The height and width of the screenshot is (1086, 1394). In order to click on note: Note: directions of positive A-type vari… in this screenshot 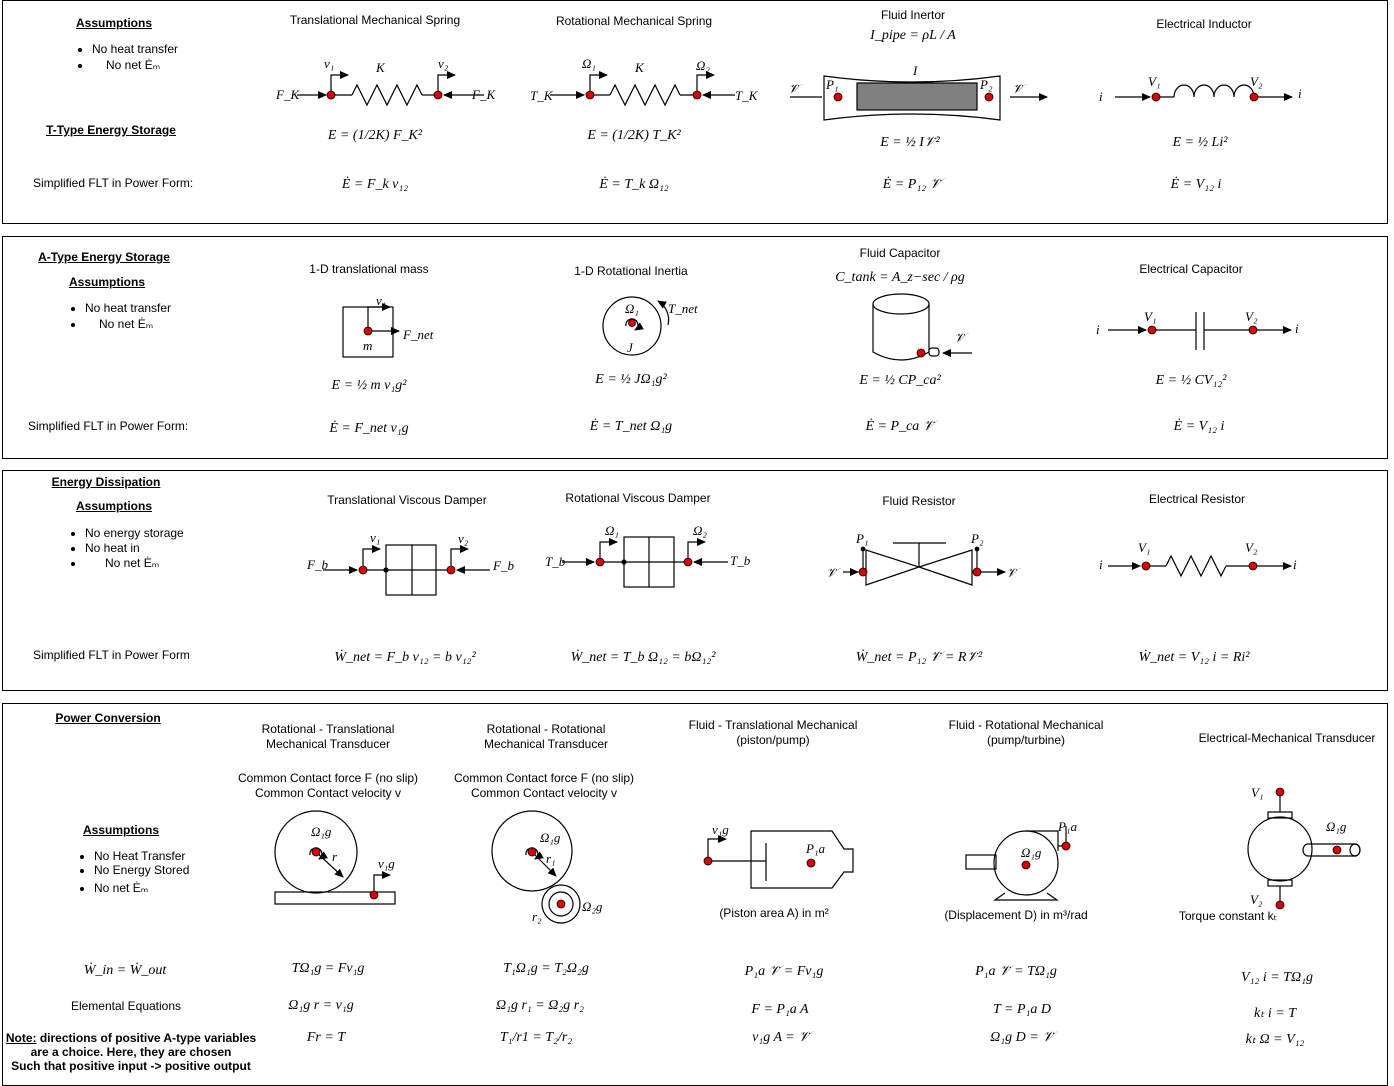, I will do `click(131, 1052)`.